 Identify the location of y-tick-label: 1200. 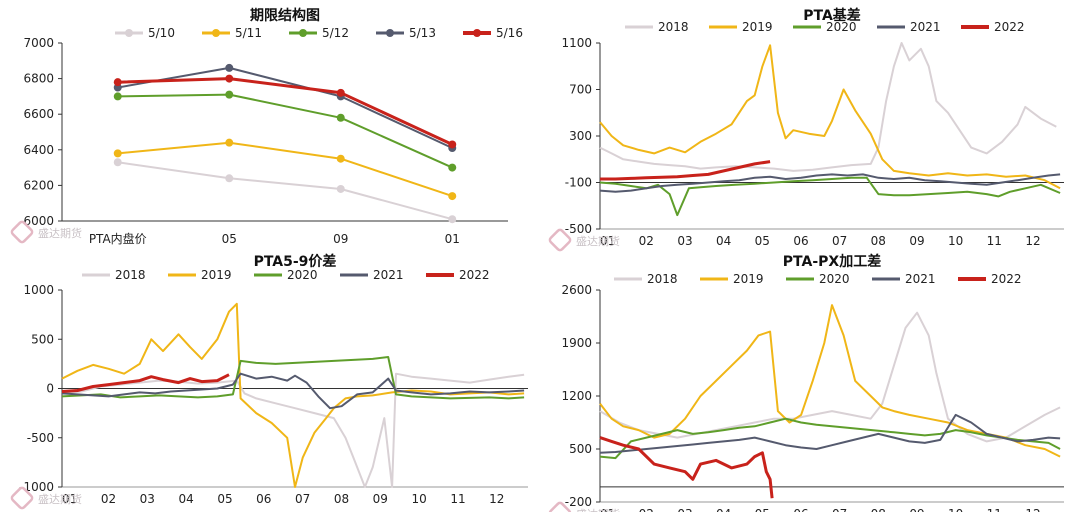
(576, 396).